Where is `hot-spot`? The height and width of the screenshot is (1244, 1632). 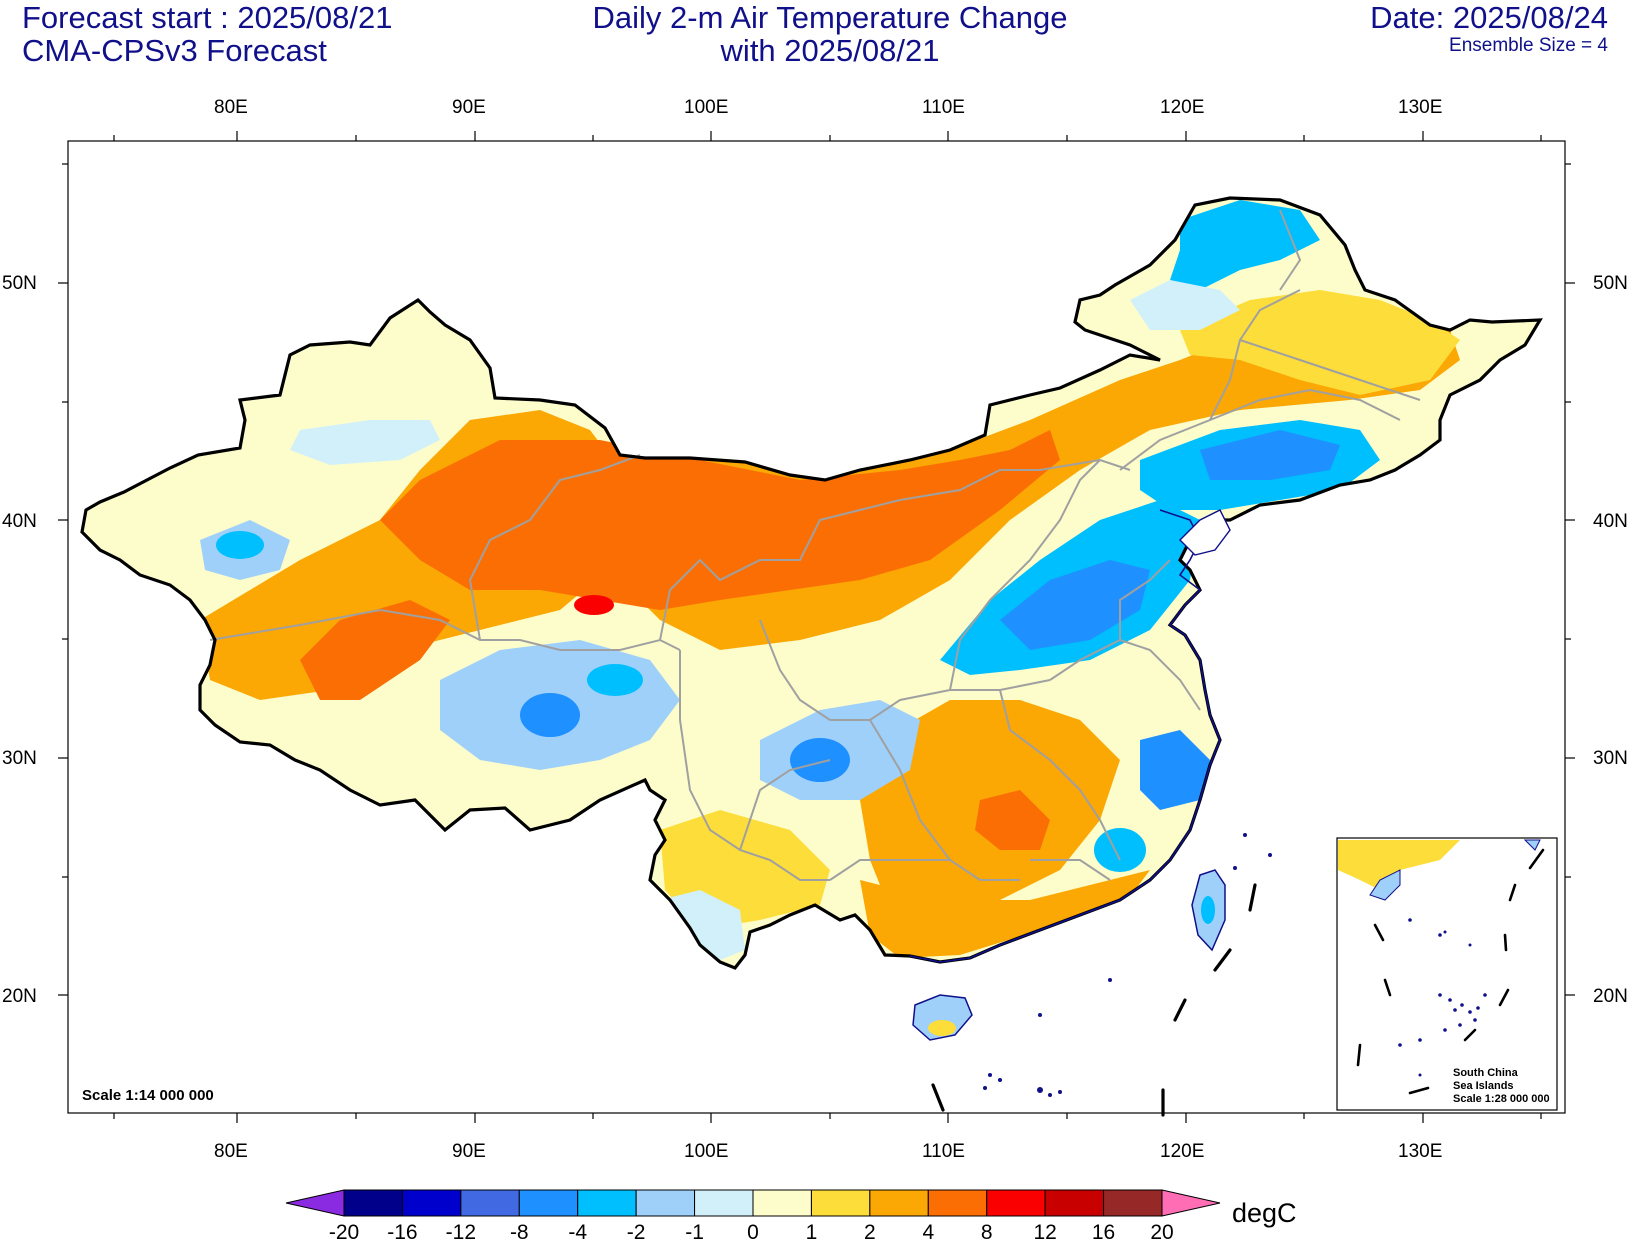 hot-spot is located at coordinates (594, 605).